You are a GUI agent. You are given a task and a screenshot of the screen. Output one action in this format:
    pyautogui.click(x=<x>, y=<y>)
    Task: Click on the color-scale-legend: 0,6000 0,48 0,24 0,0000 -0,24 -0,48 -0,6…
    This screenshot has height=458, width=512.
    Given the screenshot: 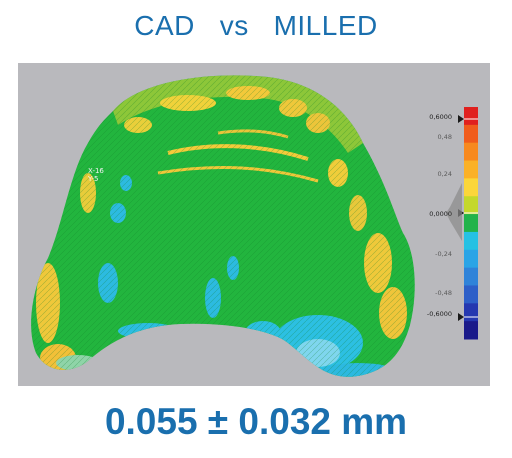 What is the action you would take?
    pyautogui.click(x=454, y=223)
    